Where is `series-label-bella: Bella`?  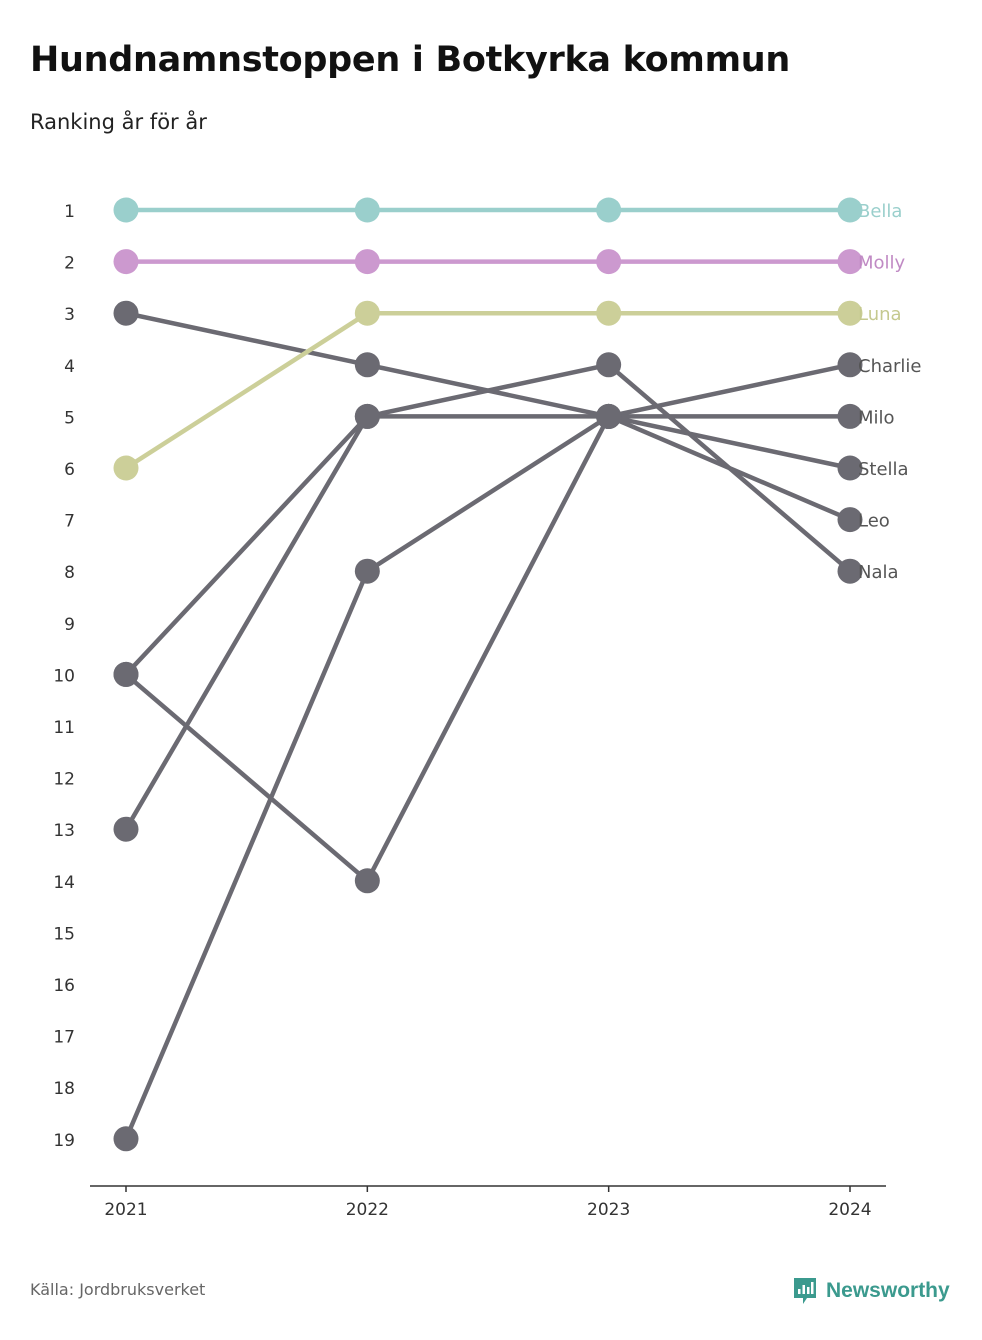
series-label-bella: Bella is located at coordinates (880, 211).